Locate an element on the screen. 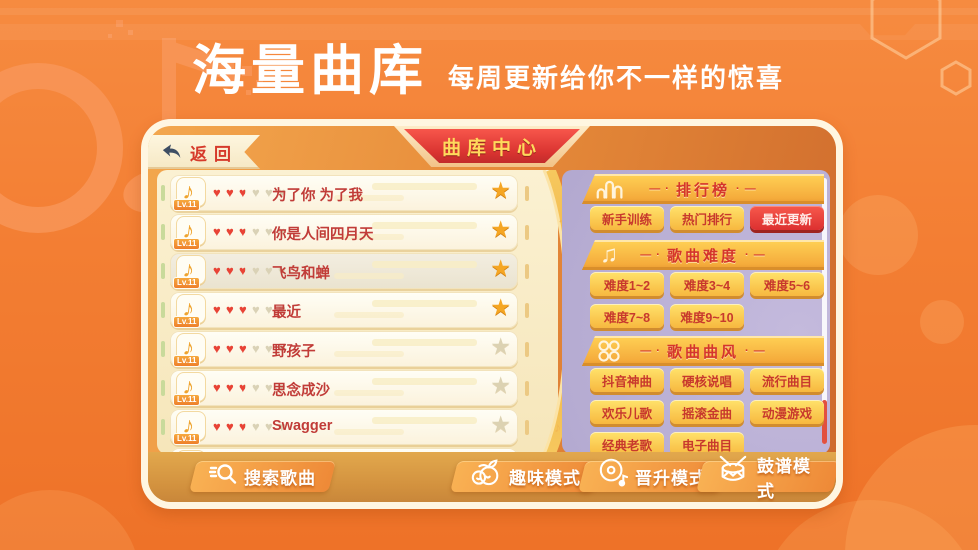  filter-button: 难度5~6 is located at coordinates (787, 284).